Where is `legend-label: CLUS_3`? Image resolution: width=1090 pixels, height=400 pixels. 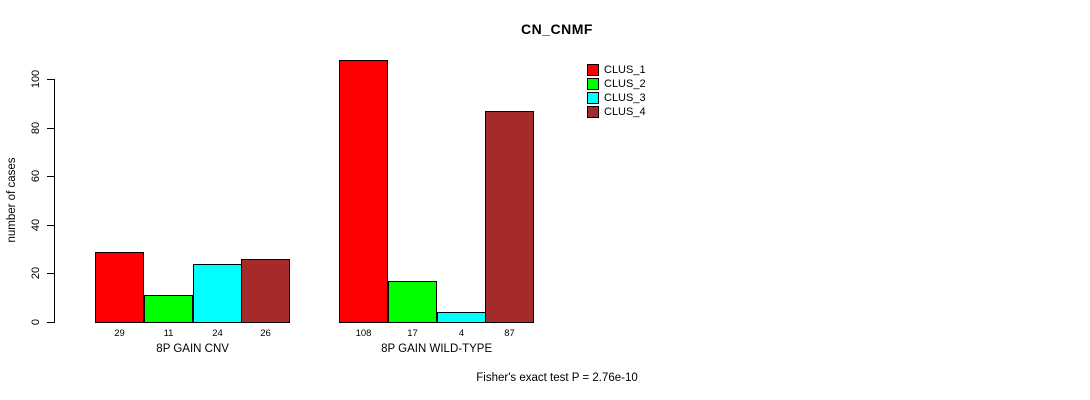
legend-label: CLUS_3 is located at coordinates (625, 98).